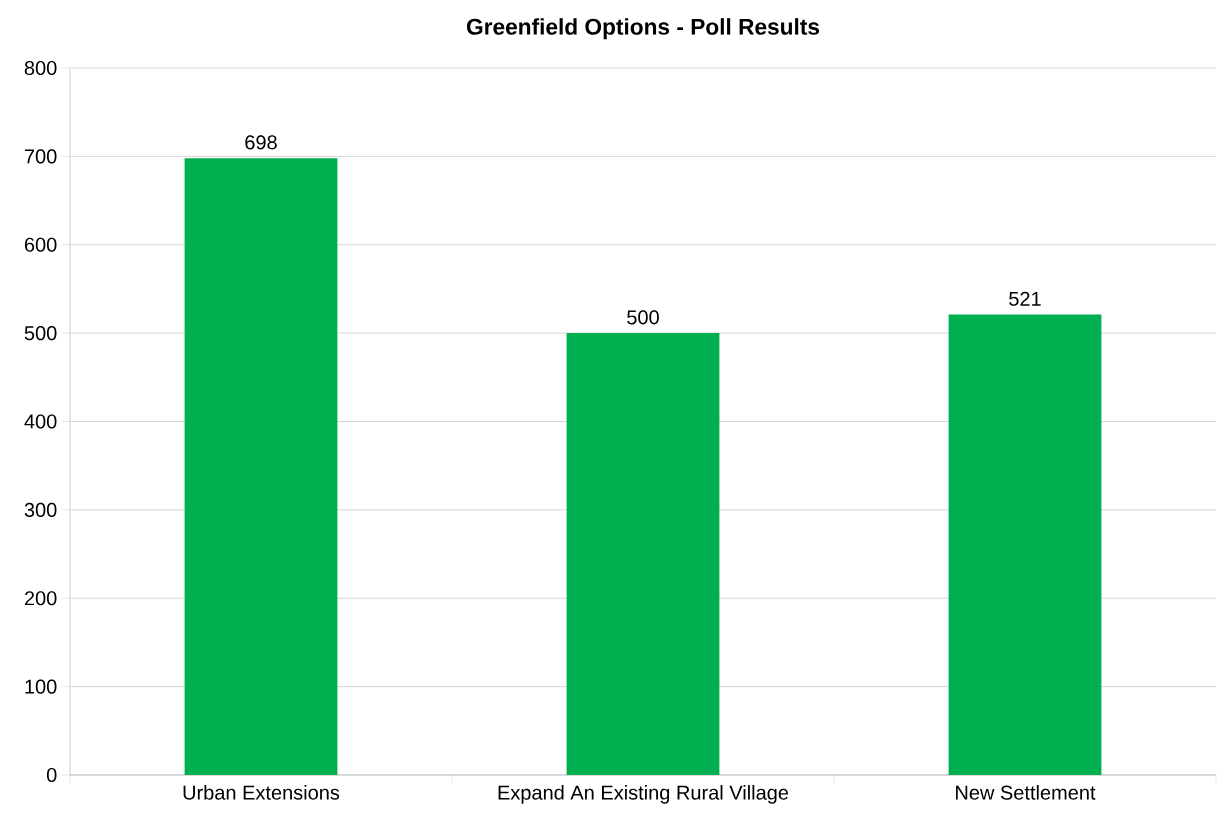 This screenshot has height=813, width=1218. What do you see at coordinates (40, 156) in the screenshot?
I see `y-tick-label: 700` at bounding box center [40, 156].